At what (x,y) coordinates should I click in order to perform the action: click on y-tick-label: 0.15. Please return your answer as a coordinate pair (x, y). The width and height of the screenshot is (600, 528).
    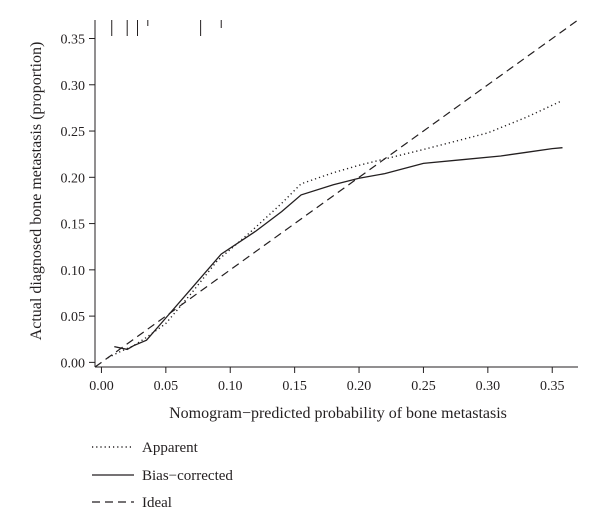
    Looking at the image, I should click on (73, 225).